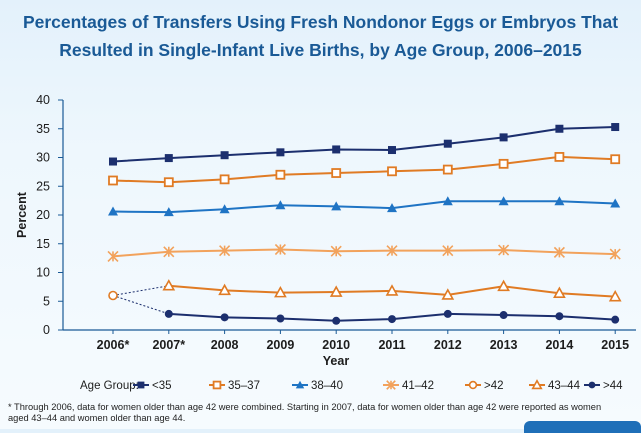  I want to click on legend-label: 35–37, so click(244, 386).